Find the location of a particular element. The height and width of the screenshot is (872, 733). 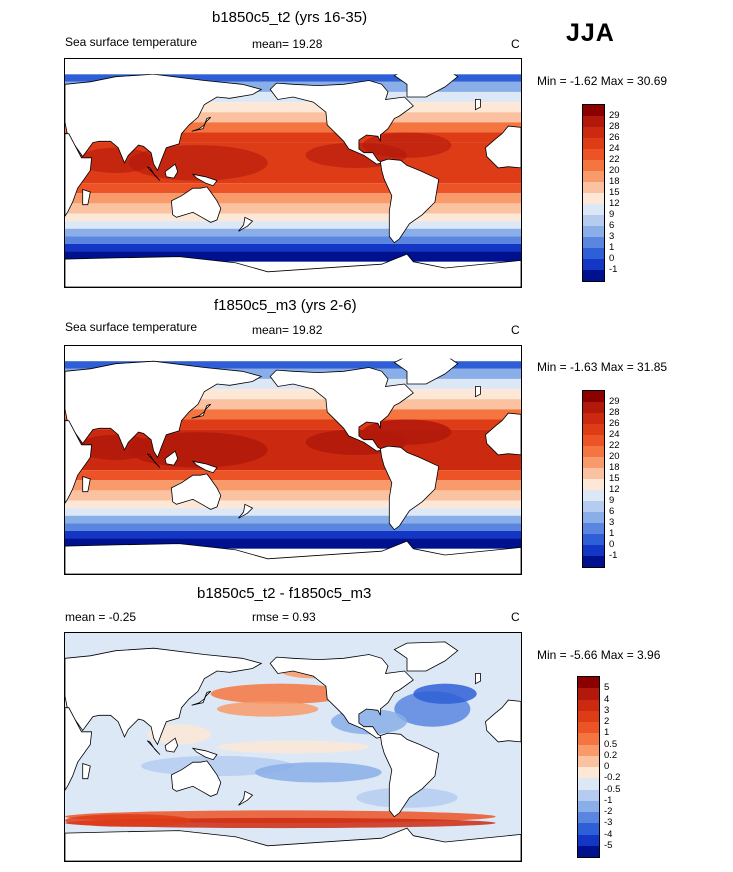

colorbar-tick-label: 18 is located at coordinates (614, 181).